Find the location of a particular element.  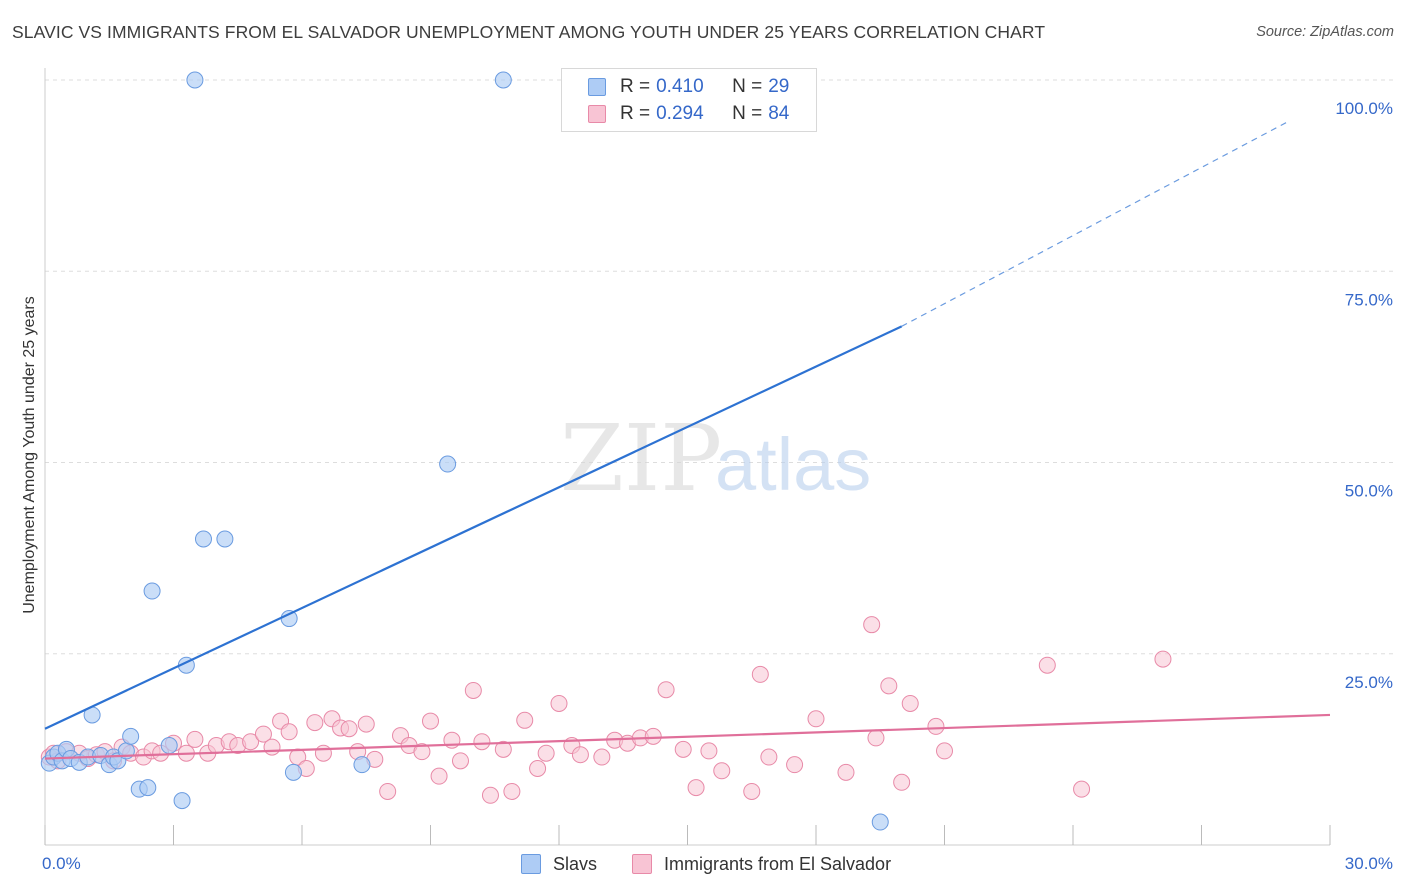

legend-item-slavs: Slavs is located at coordinates (559, 864).